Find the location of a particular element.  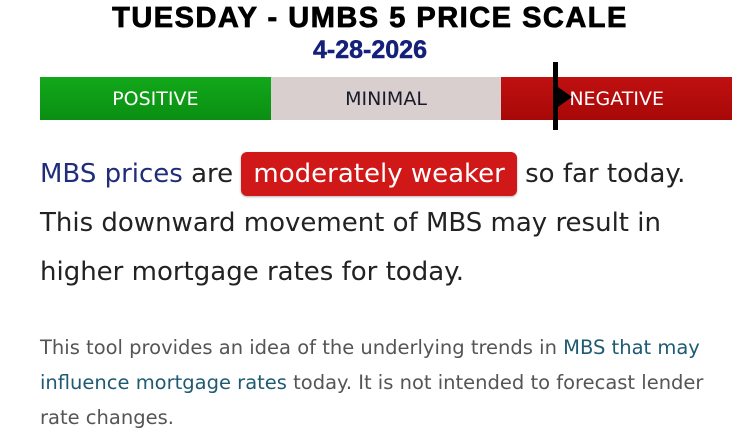

date-label: 4-28-2026 is located at coordinates (370, 50).